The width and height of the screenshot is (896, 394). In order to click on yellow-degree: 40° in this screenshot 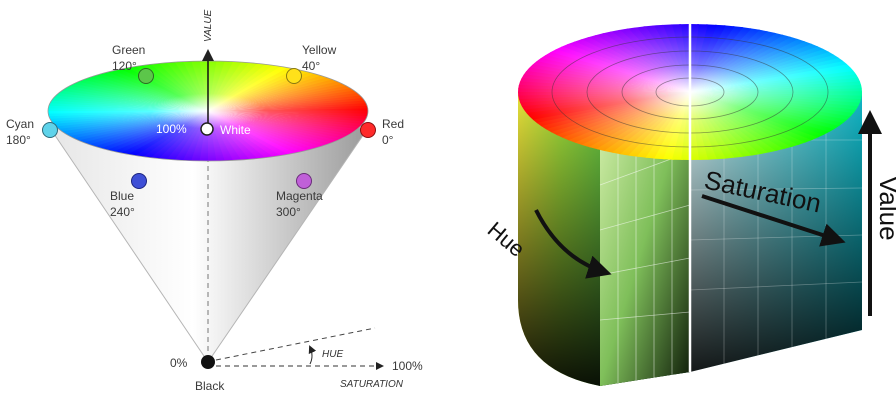, I will do `click(311, 66)`.